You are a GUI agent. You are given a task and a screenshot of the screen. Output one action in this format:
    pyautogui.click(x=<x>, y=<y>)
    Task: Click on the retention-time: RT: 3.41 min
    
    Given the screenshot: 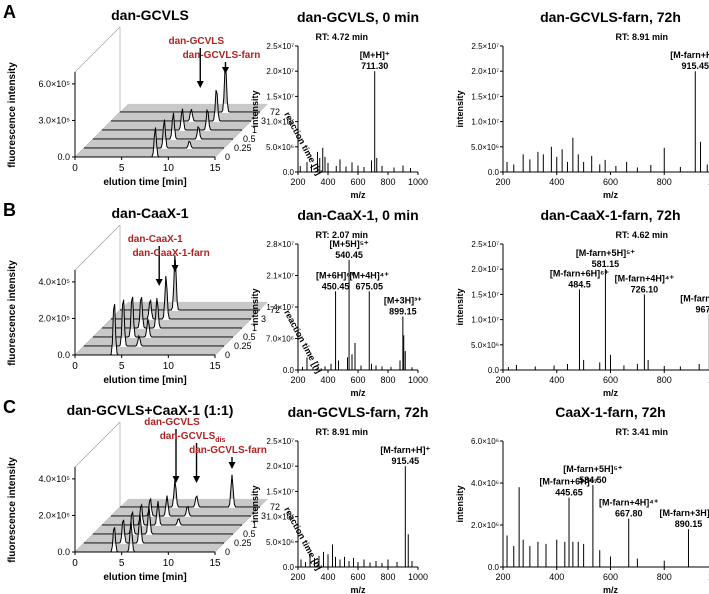 What is the action you would take?
    pyautogui.click(x=641, y=432)
    